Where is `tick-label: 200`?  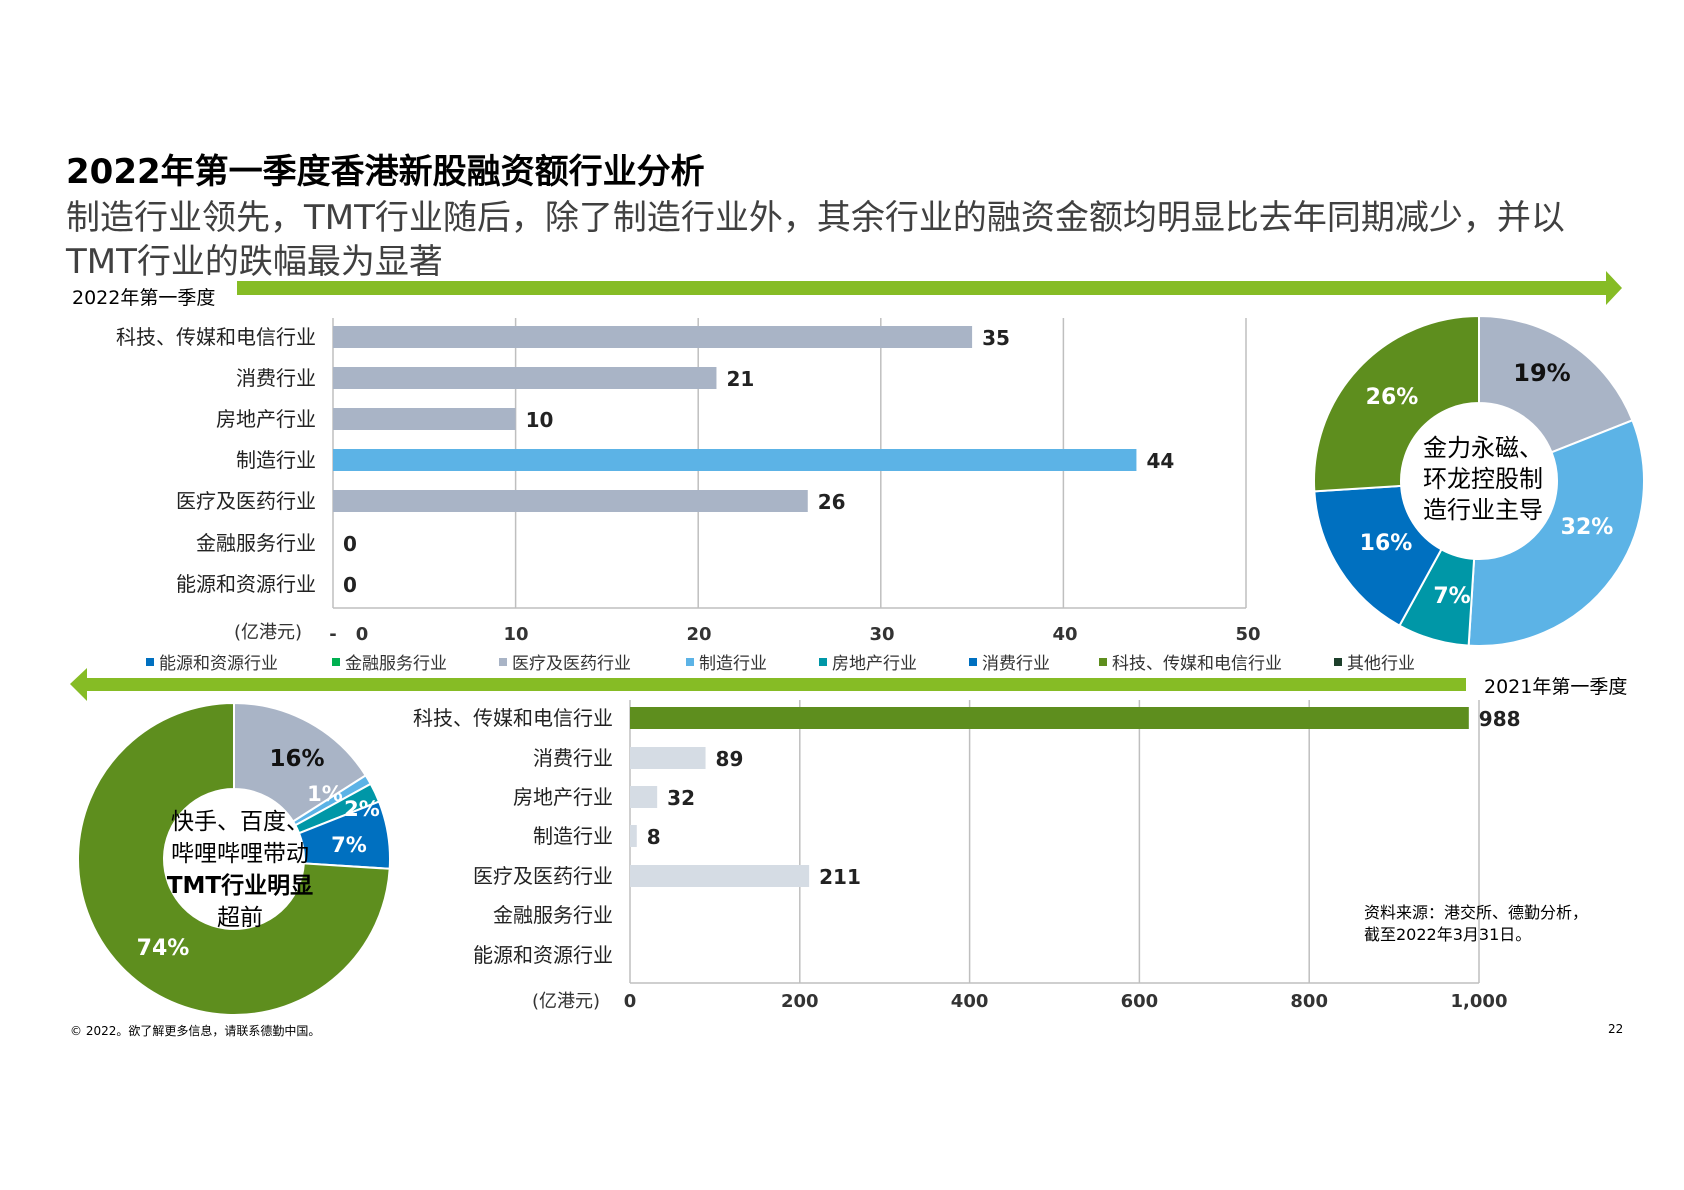
tick-label: 200 is located at coordinates (800, 1001).